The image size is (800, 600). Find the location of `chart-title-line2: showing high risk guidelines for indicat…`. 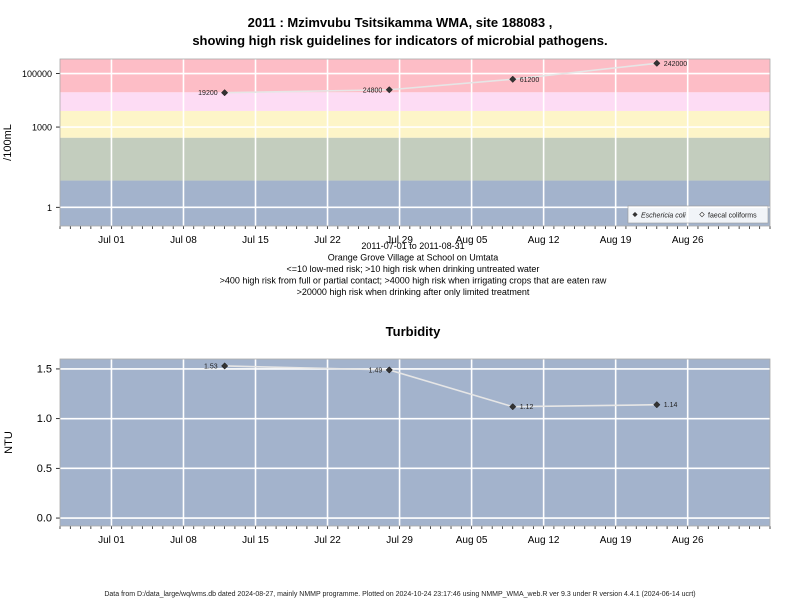

chart-title-line2: showing high risk guidelines for indicat… is located at coordinates (399, 40).